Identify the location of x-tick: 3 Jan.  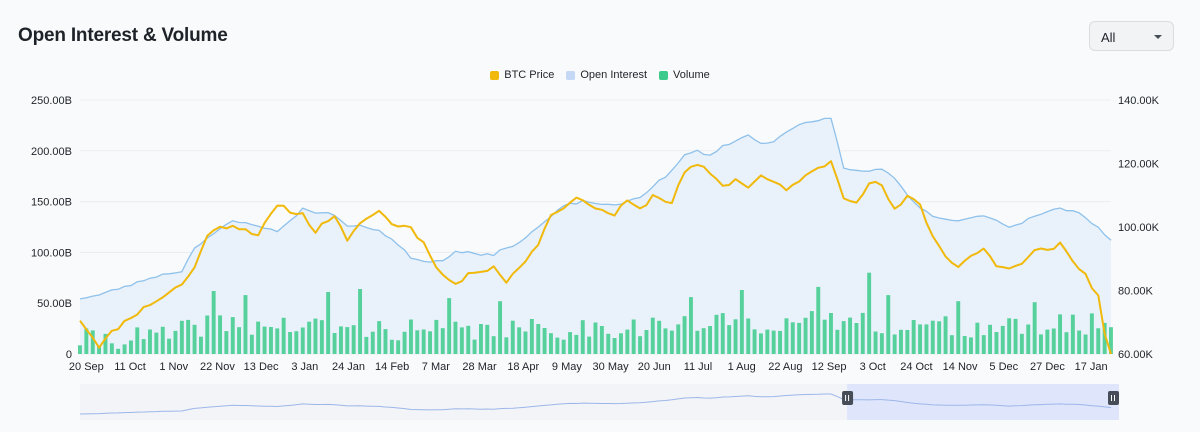
(304, 367).